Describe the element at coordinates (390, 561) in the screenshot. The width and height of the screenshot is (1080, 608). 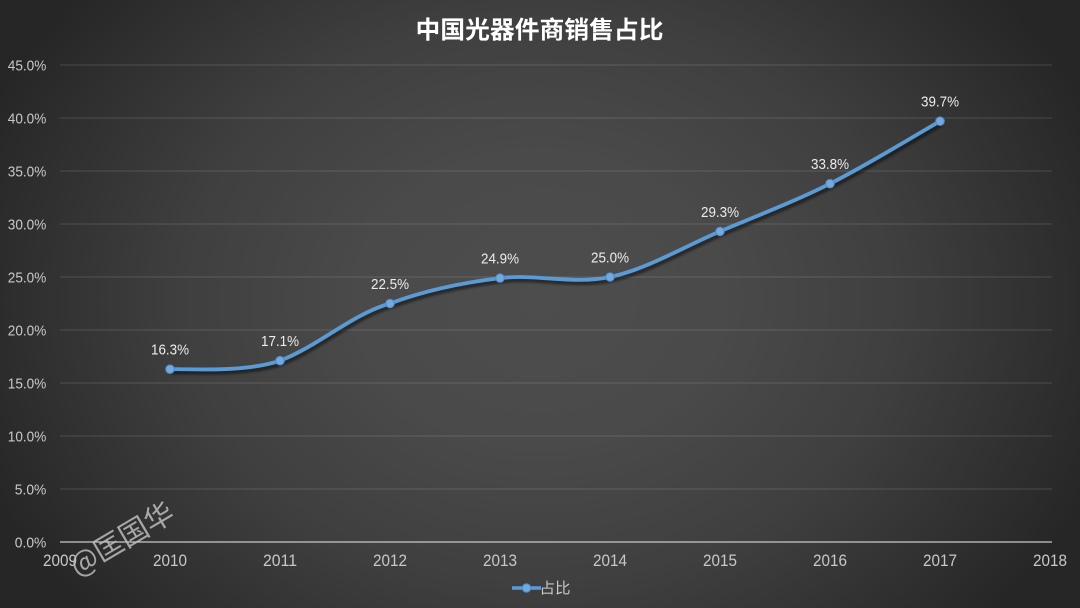
I see `svg-text: 2012` at that location.